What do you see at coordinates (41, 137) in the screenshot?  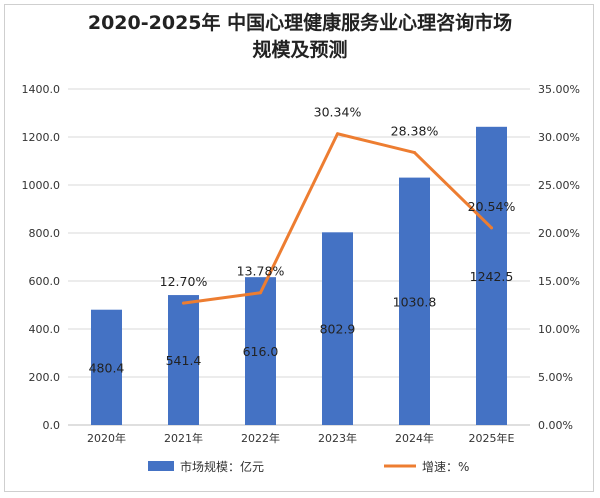 I see `y-left-tick-label: 1200.0` at bounding box center [41, 137].